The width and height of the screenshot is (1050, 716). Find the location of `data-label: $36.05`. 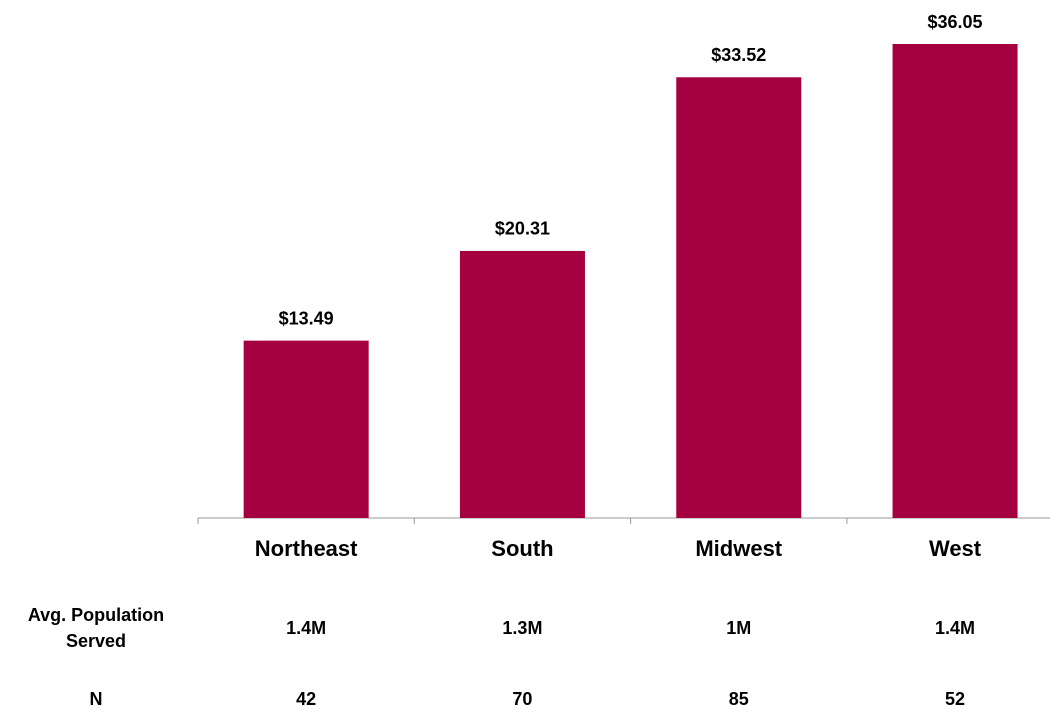

data-label: $36.05 is located at coordinates (955, 22).